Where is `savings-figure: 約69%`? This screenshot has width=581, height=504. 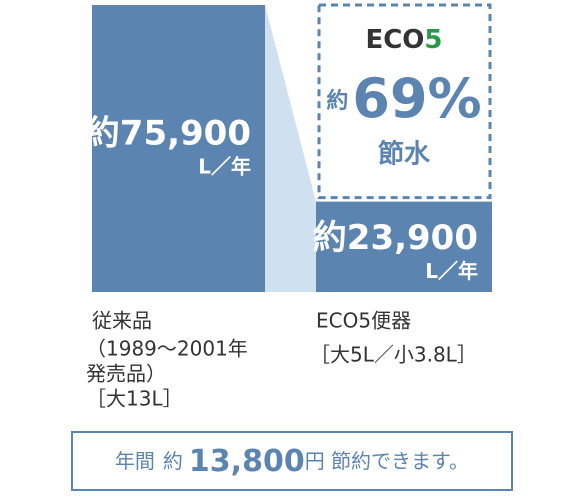
savings-figure: 約69% is located at coordinates (403, 98).